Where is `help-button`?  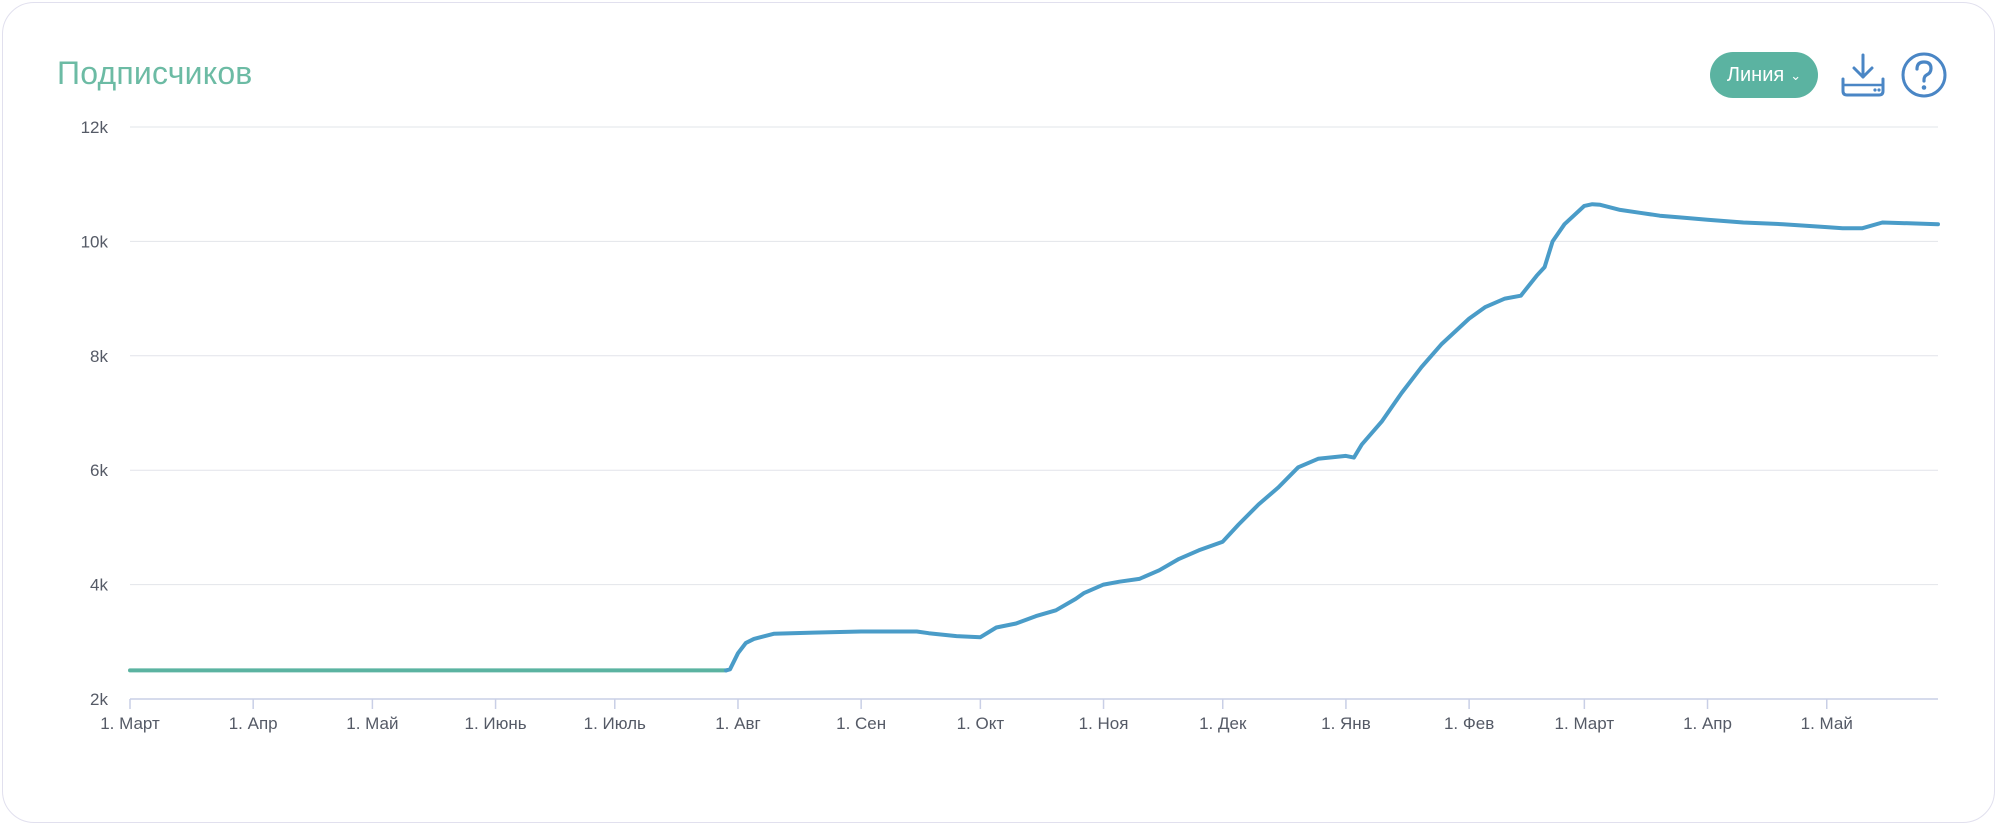
help-button is located at coordinates (1924, 75).